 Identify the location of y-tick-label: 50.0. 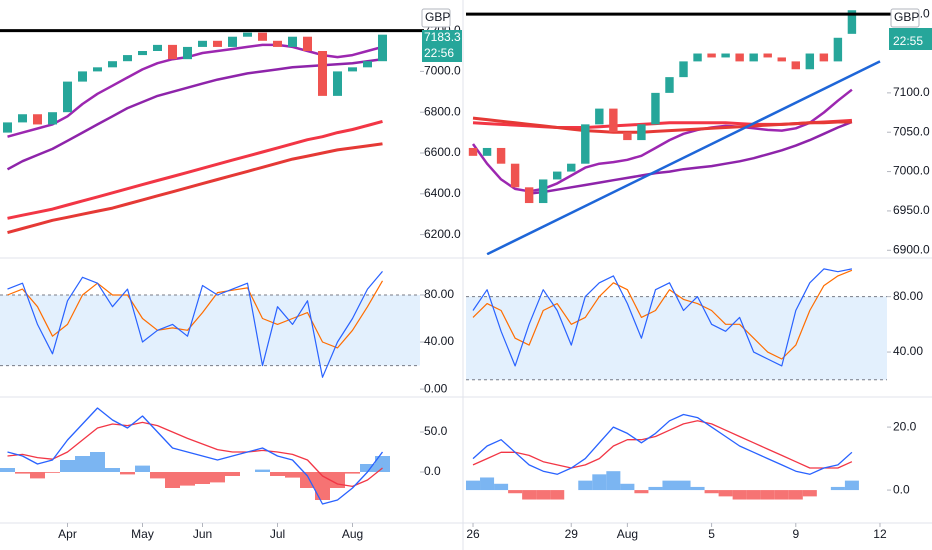
(436, 431).